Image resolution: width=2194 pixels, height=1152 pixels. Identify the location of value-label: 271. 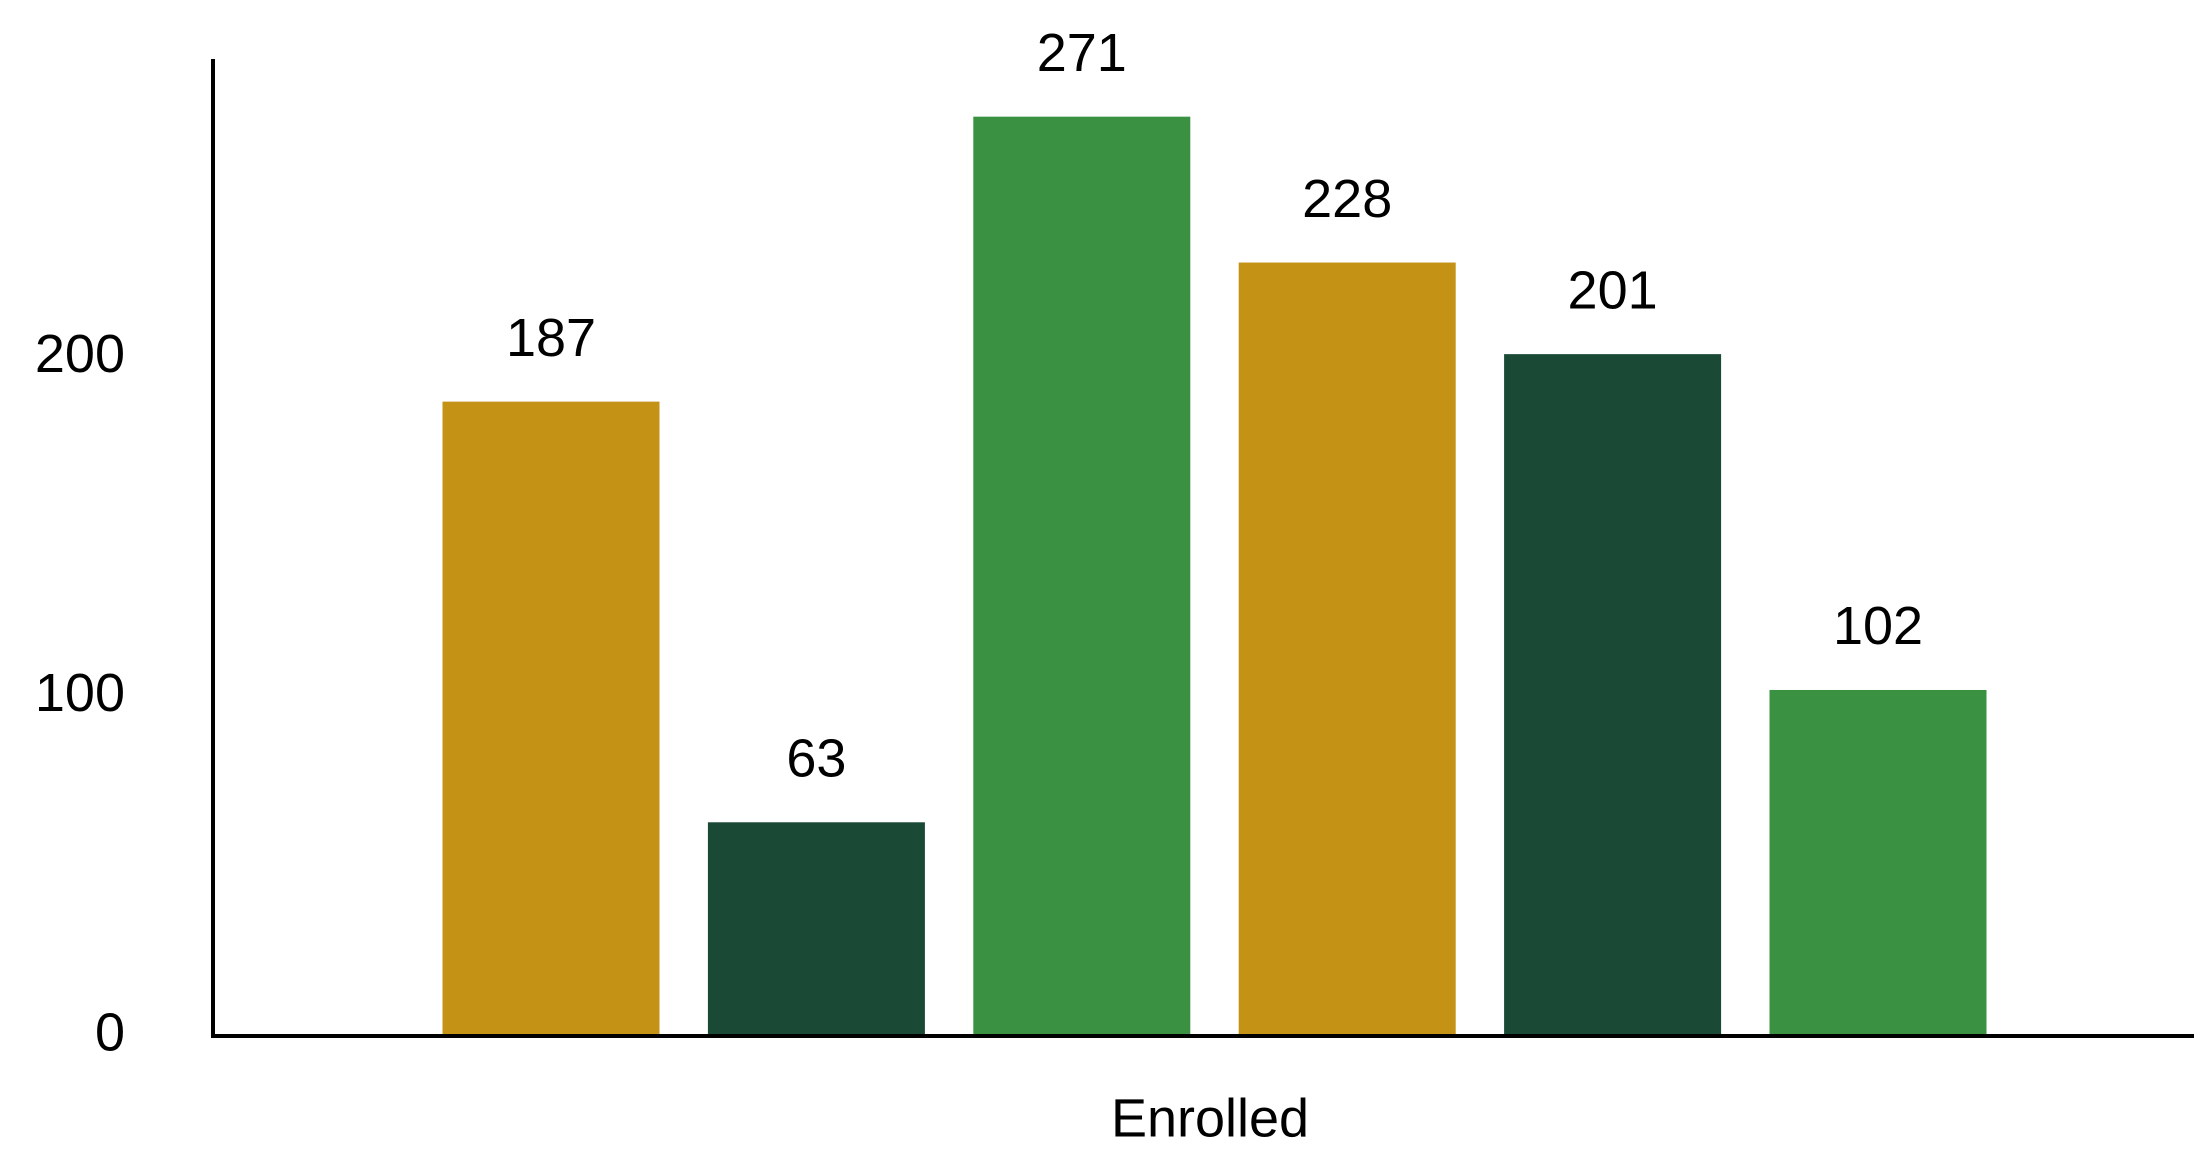
(1082, 53).